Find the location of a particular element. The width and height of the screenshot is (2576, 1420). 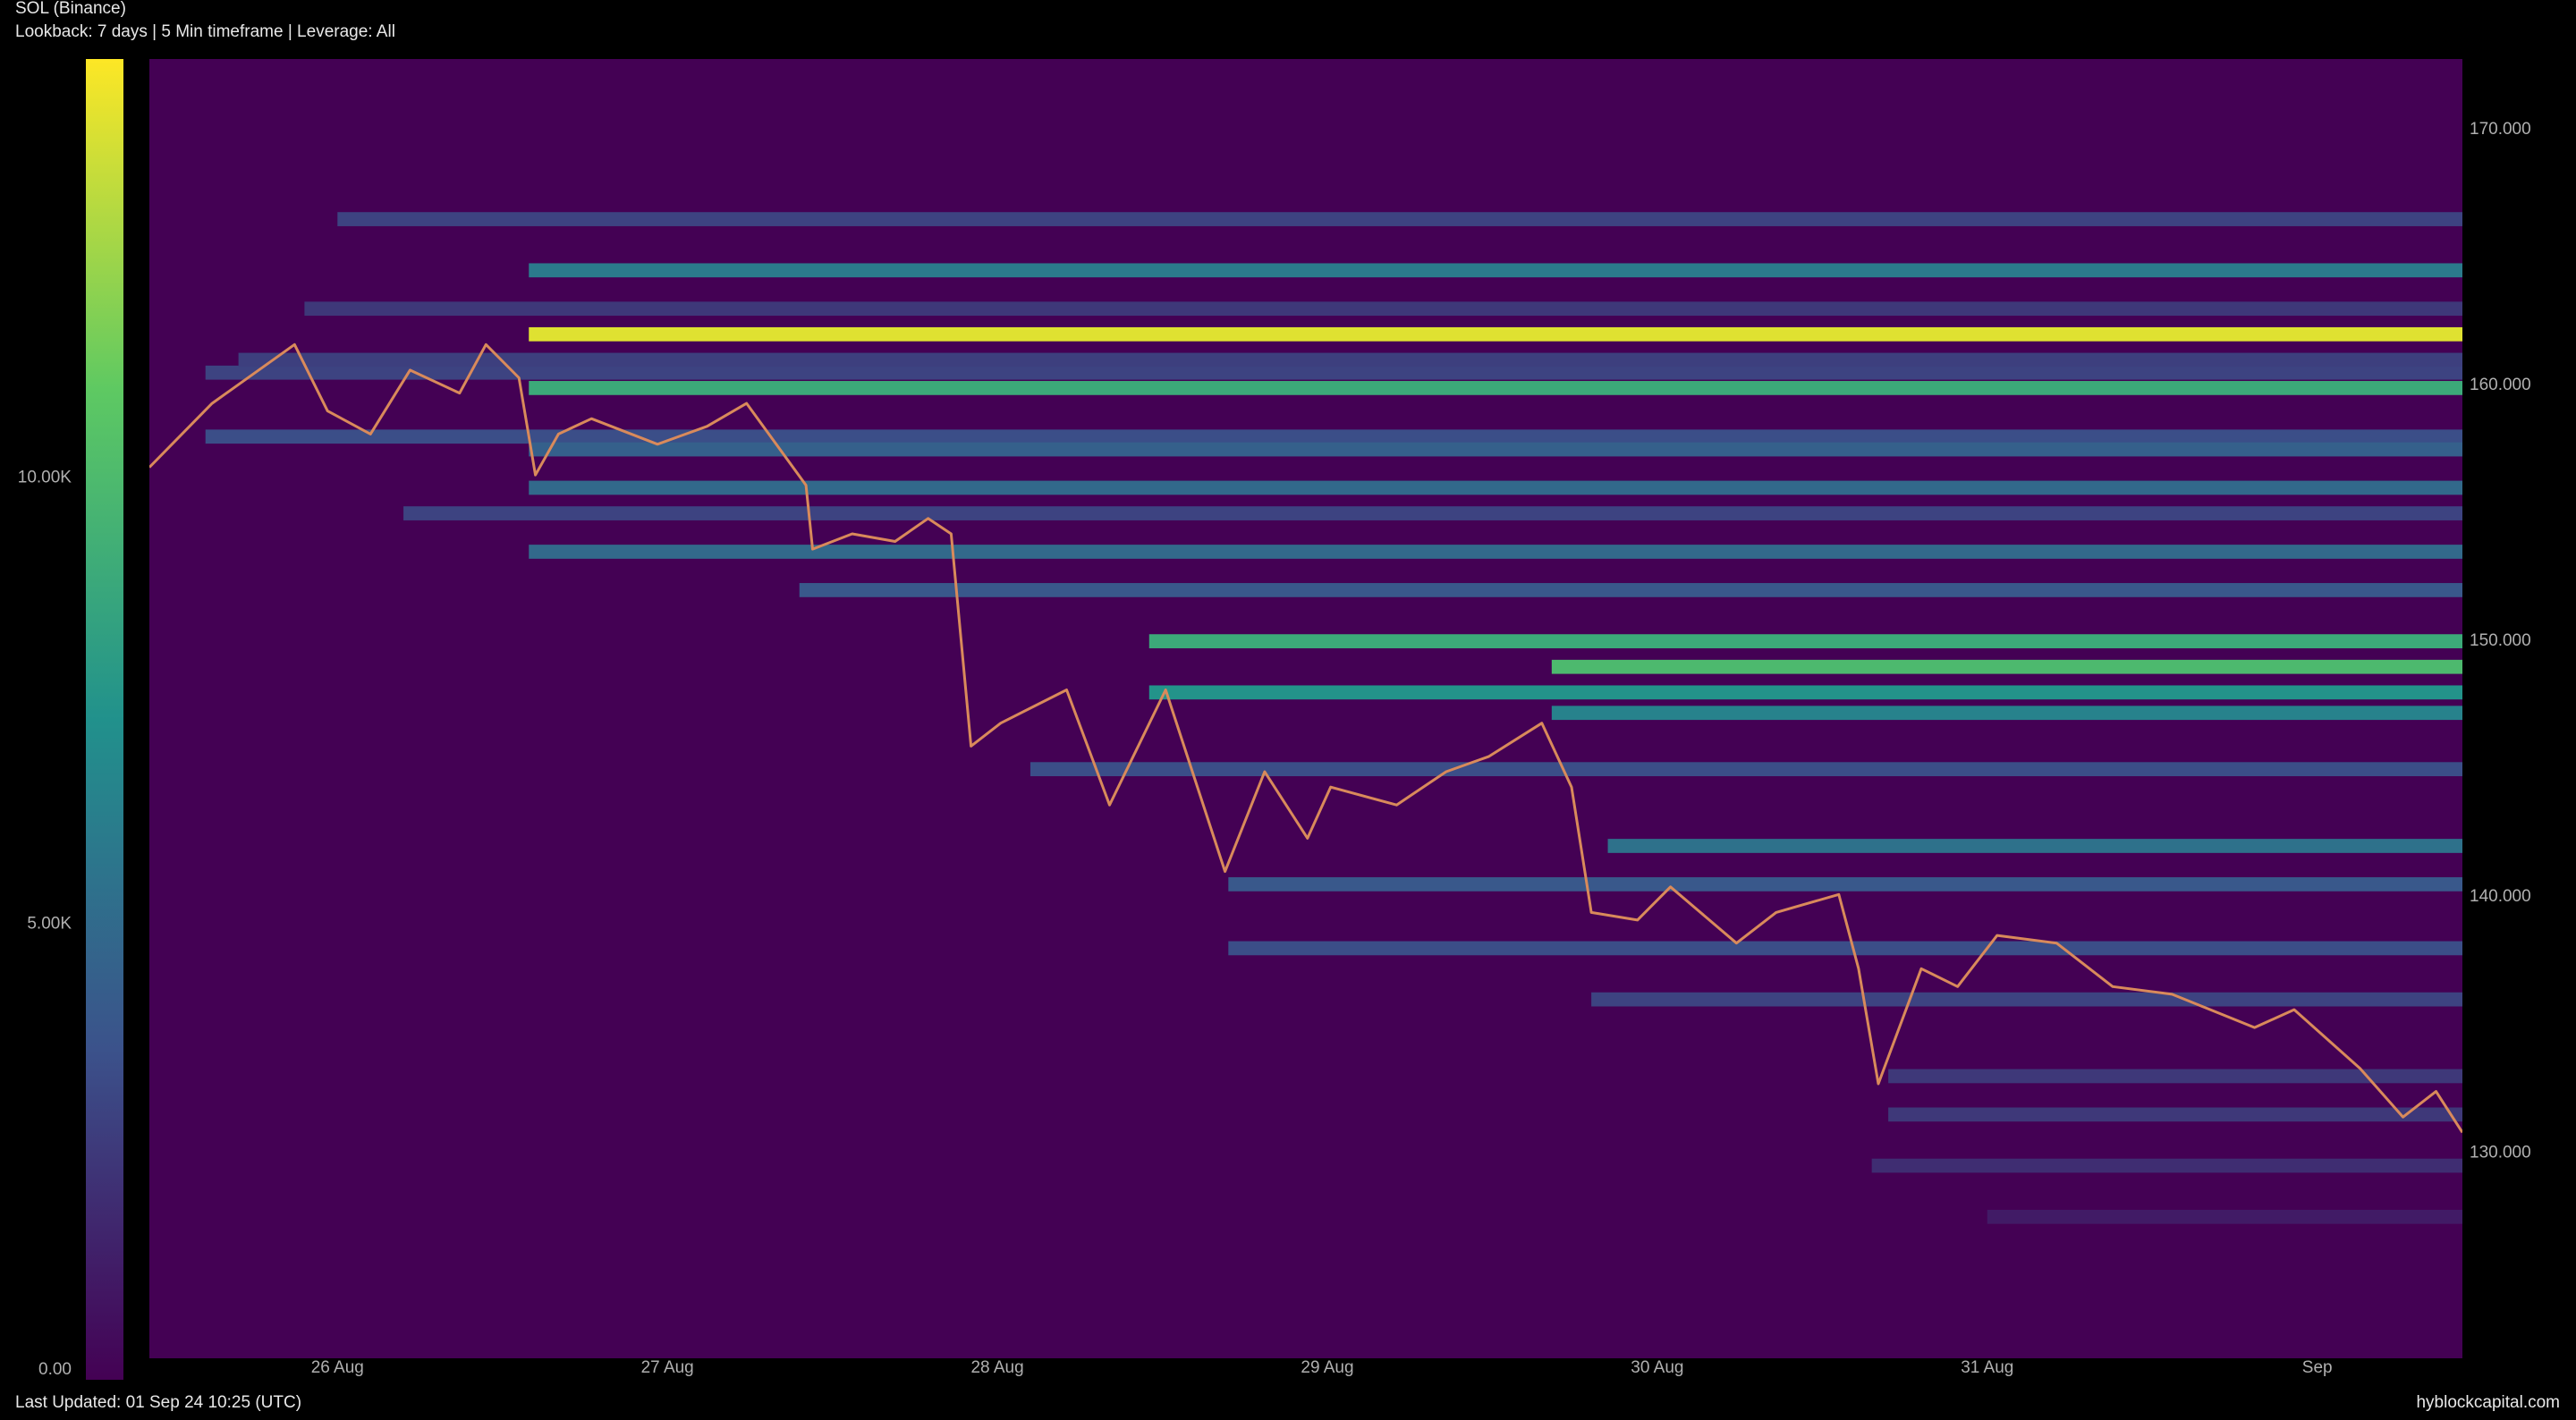

footer: Last Updated: 01 Sep 24 10:25 (UTC) is located at coordinates (158, 1402).